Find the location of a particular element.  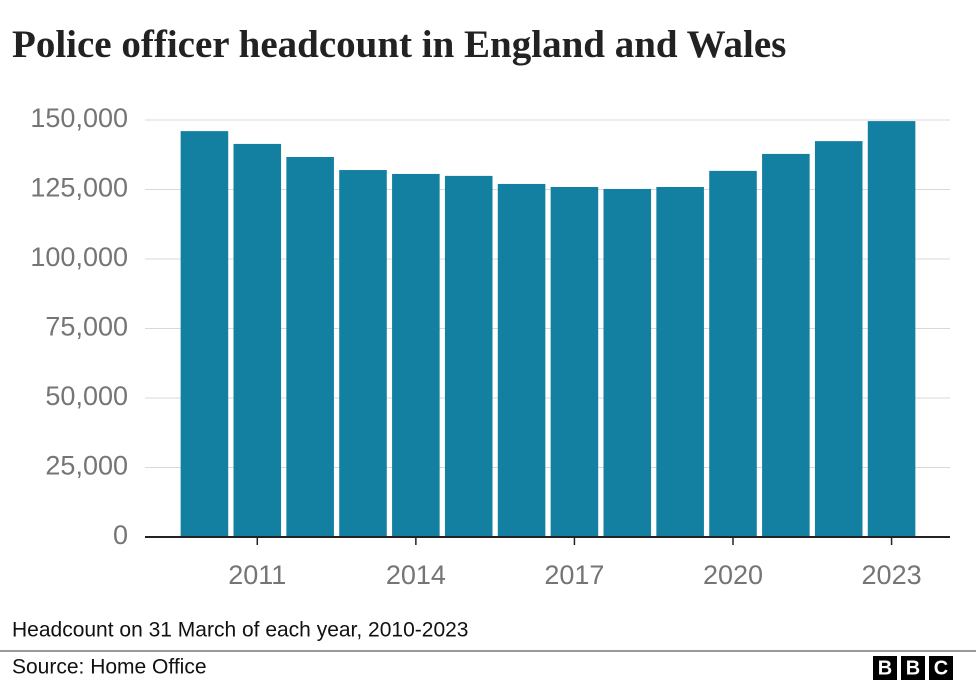

y-tick-label: 25,000 is located at coordinates (86, 466).